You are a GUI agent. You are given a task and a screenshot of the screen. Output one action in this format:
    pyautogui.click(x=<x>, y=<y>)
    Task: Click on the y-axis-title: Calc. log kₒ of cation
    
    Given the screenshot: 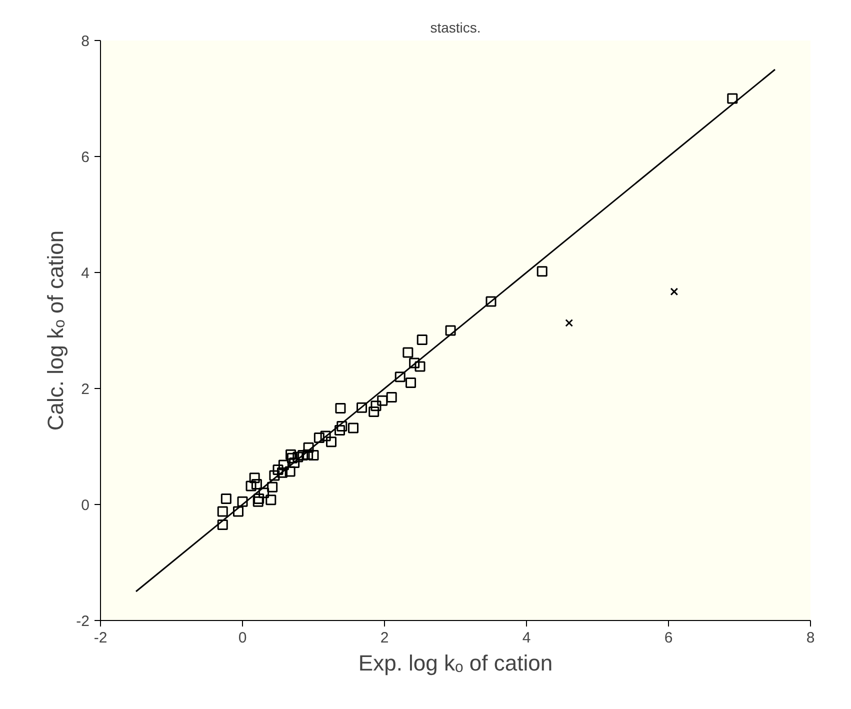 What is the action you would take?
    pyautogui.click(x=55, y=330)
    